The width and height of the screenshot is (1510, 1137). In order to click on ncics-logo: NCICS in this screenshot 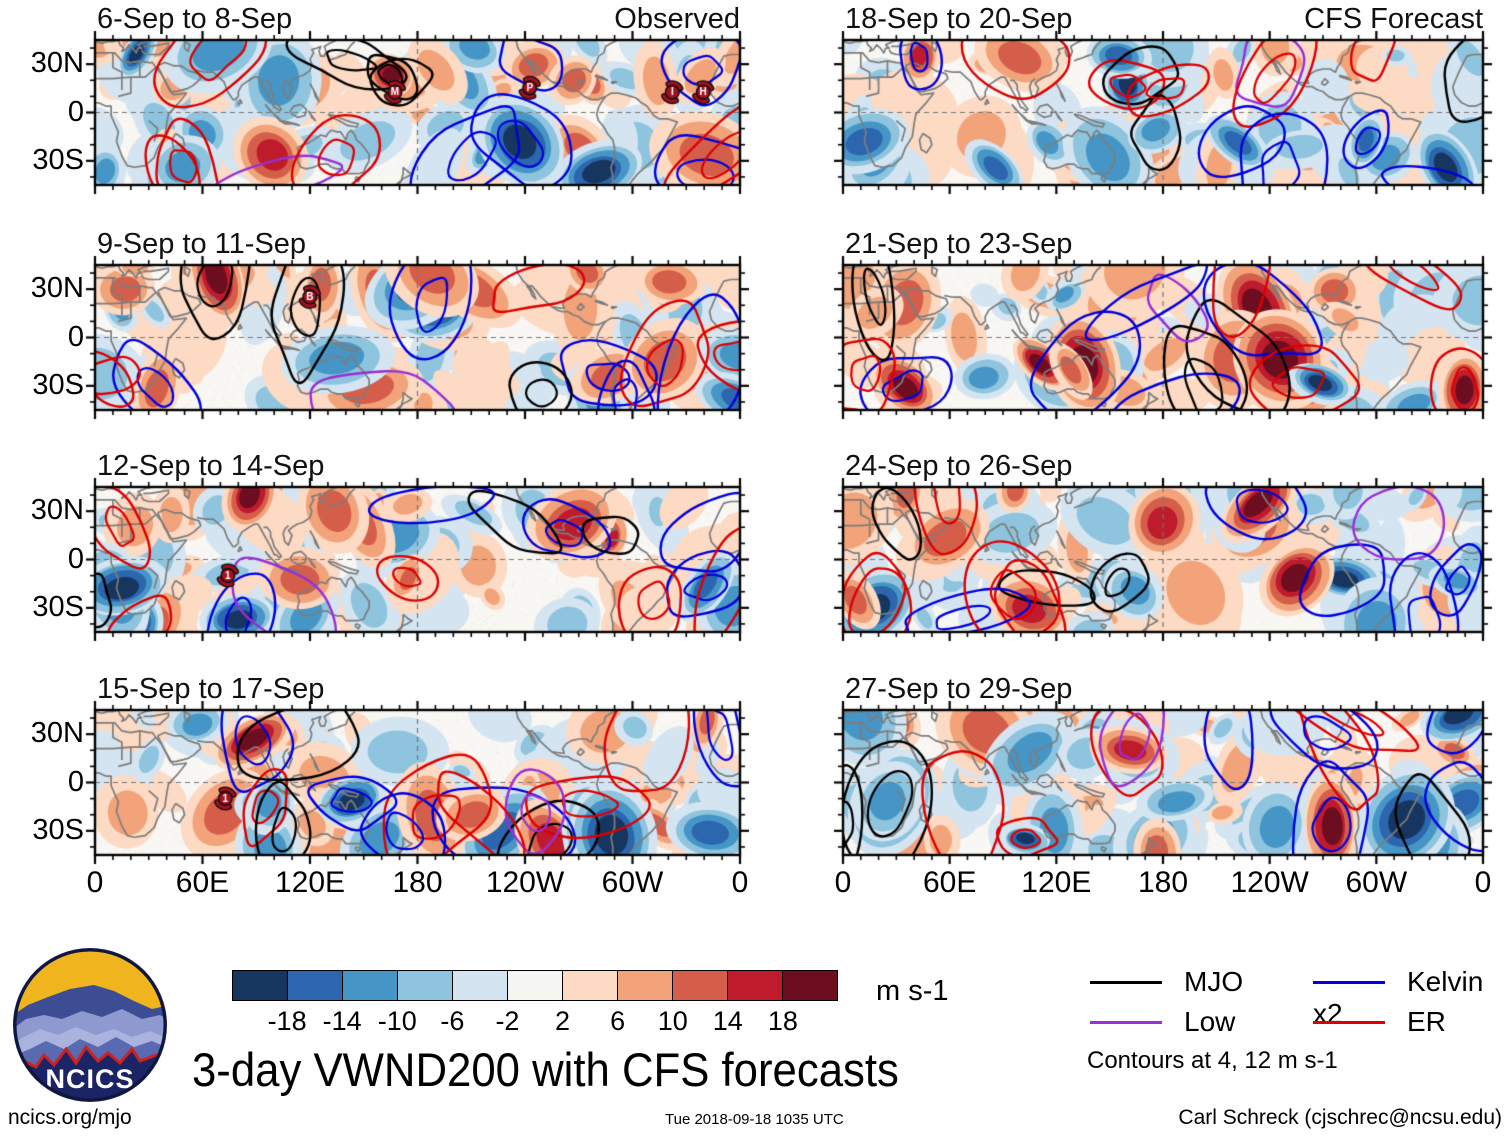, I will do `click(90, 1025)`.